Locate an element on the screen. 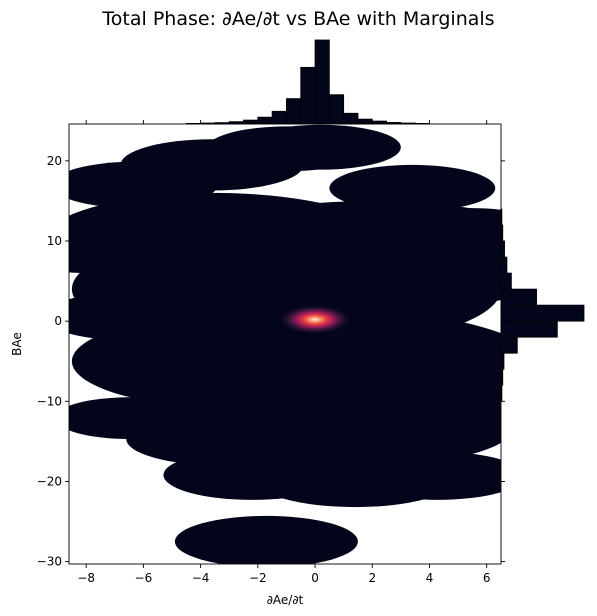  density-peak is located at coordinates (315, 319).